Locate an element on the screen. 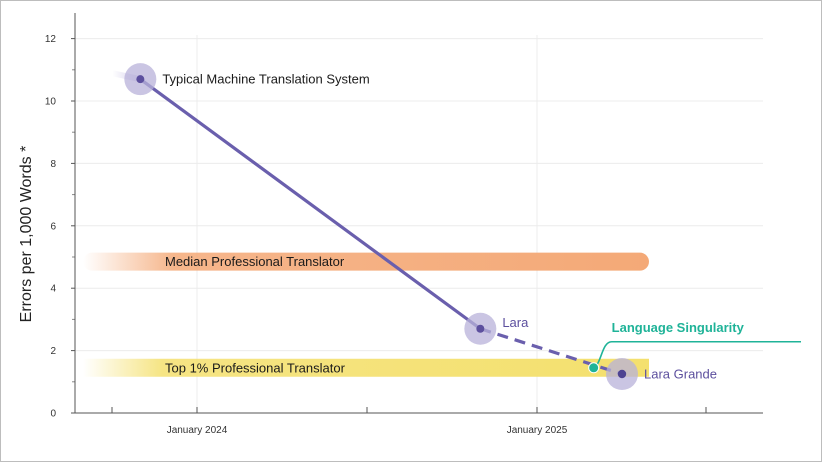 The image size is (824, 464). top-translator-band is located at coordinates (366, 367).